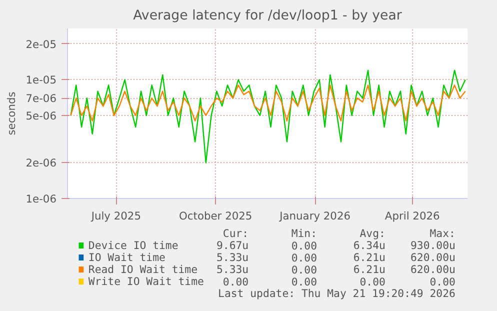 The height and width of the screenshot is (311, 497). What do you see at coordinates (304, 233) in the screenshot?
I see `text: Min:` at bounding box center [304, 233].